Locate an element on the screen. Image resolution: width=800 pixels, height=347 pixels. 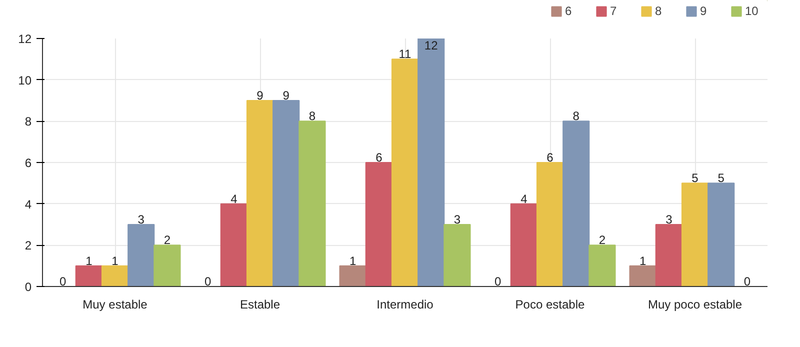
x-tick-label: Muy estable is located at coordinates (115, 305).